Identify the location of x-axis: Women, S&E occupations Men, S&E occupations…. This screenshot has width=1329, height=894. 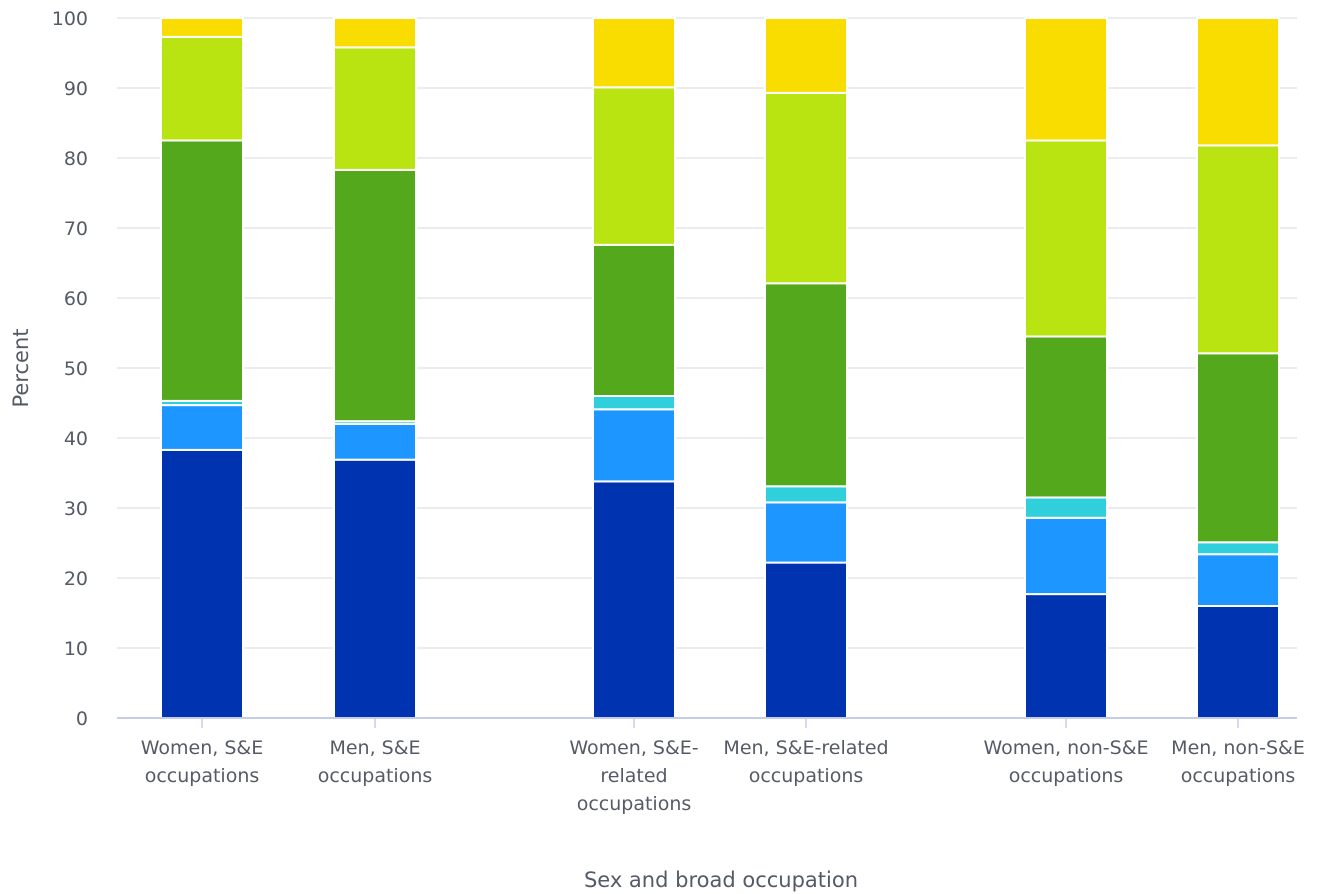
(711, 766).